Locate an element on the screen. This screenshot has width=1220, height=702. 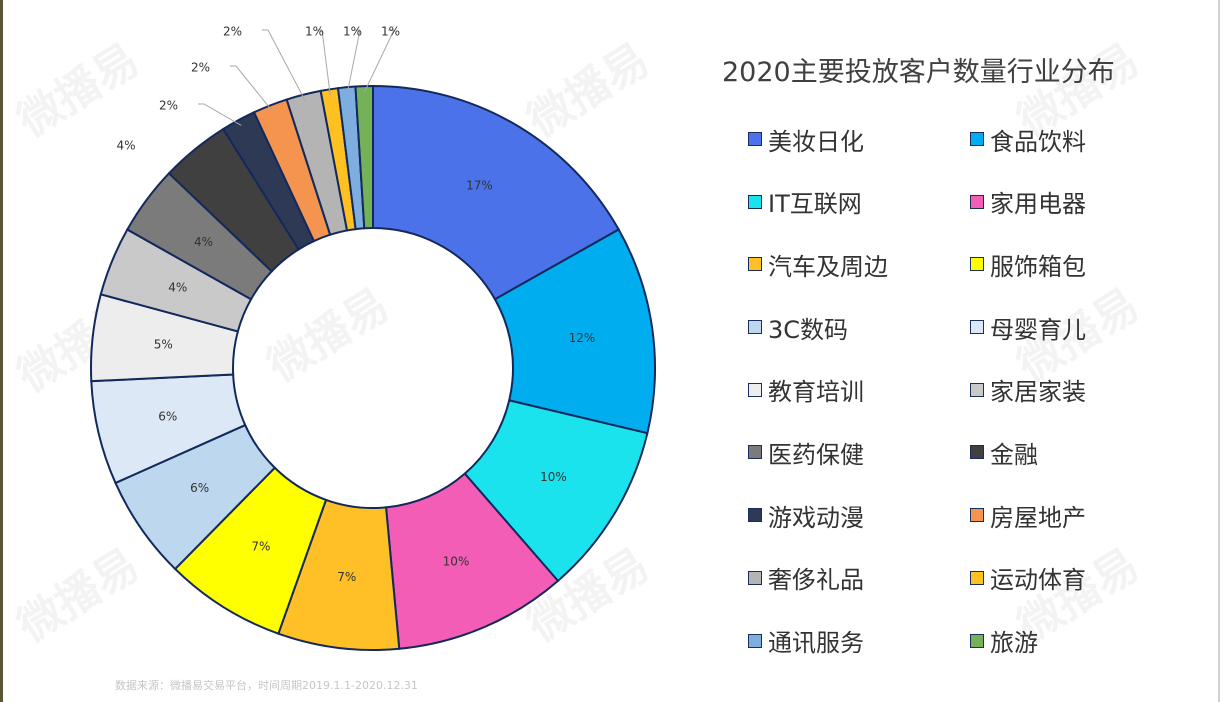
legend-label: 服饰箱包 is located at coordinates (1038, 266).